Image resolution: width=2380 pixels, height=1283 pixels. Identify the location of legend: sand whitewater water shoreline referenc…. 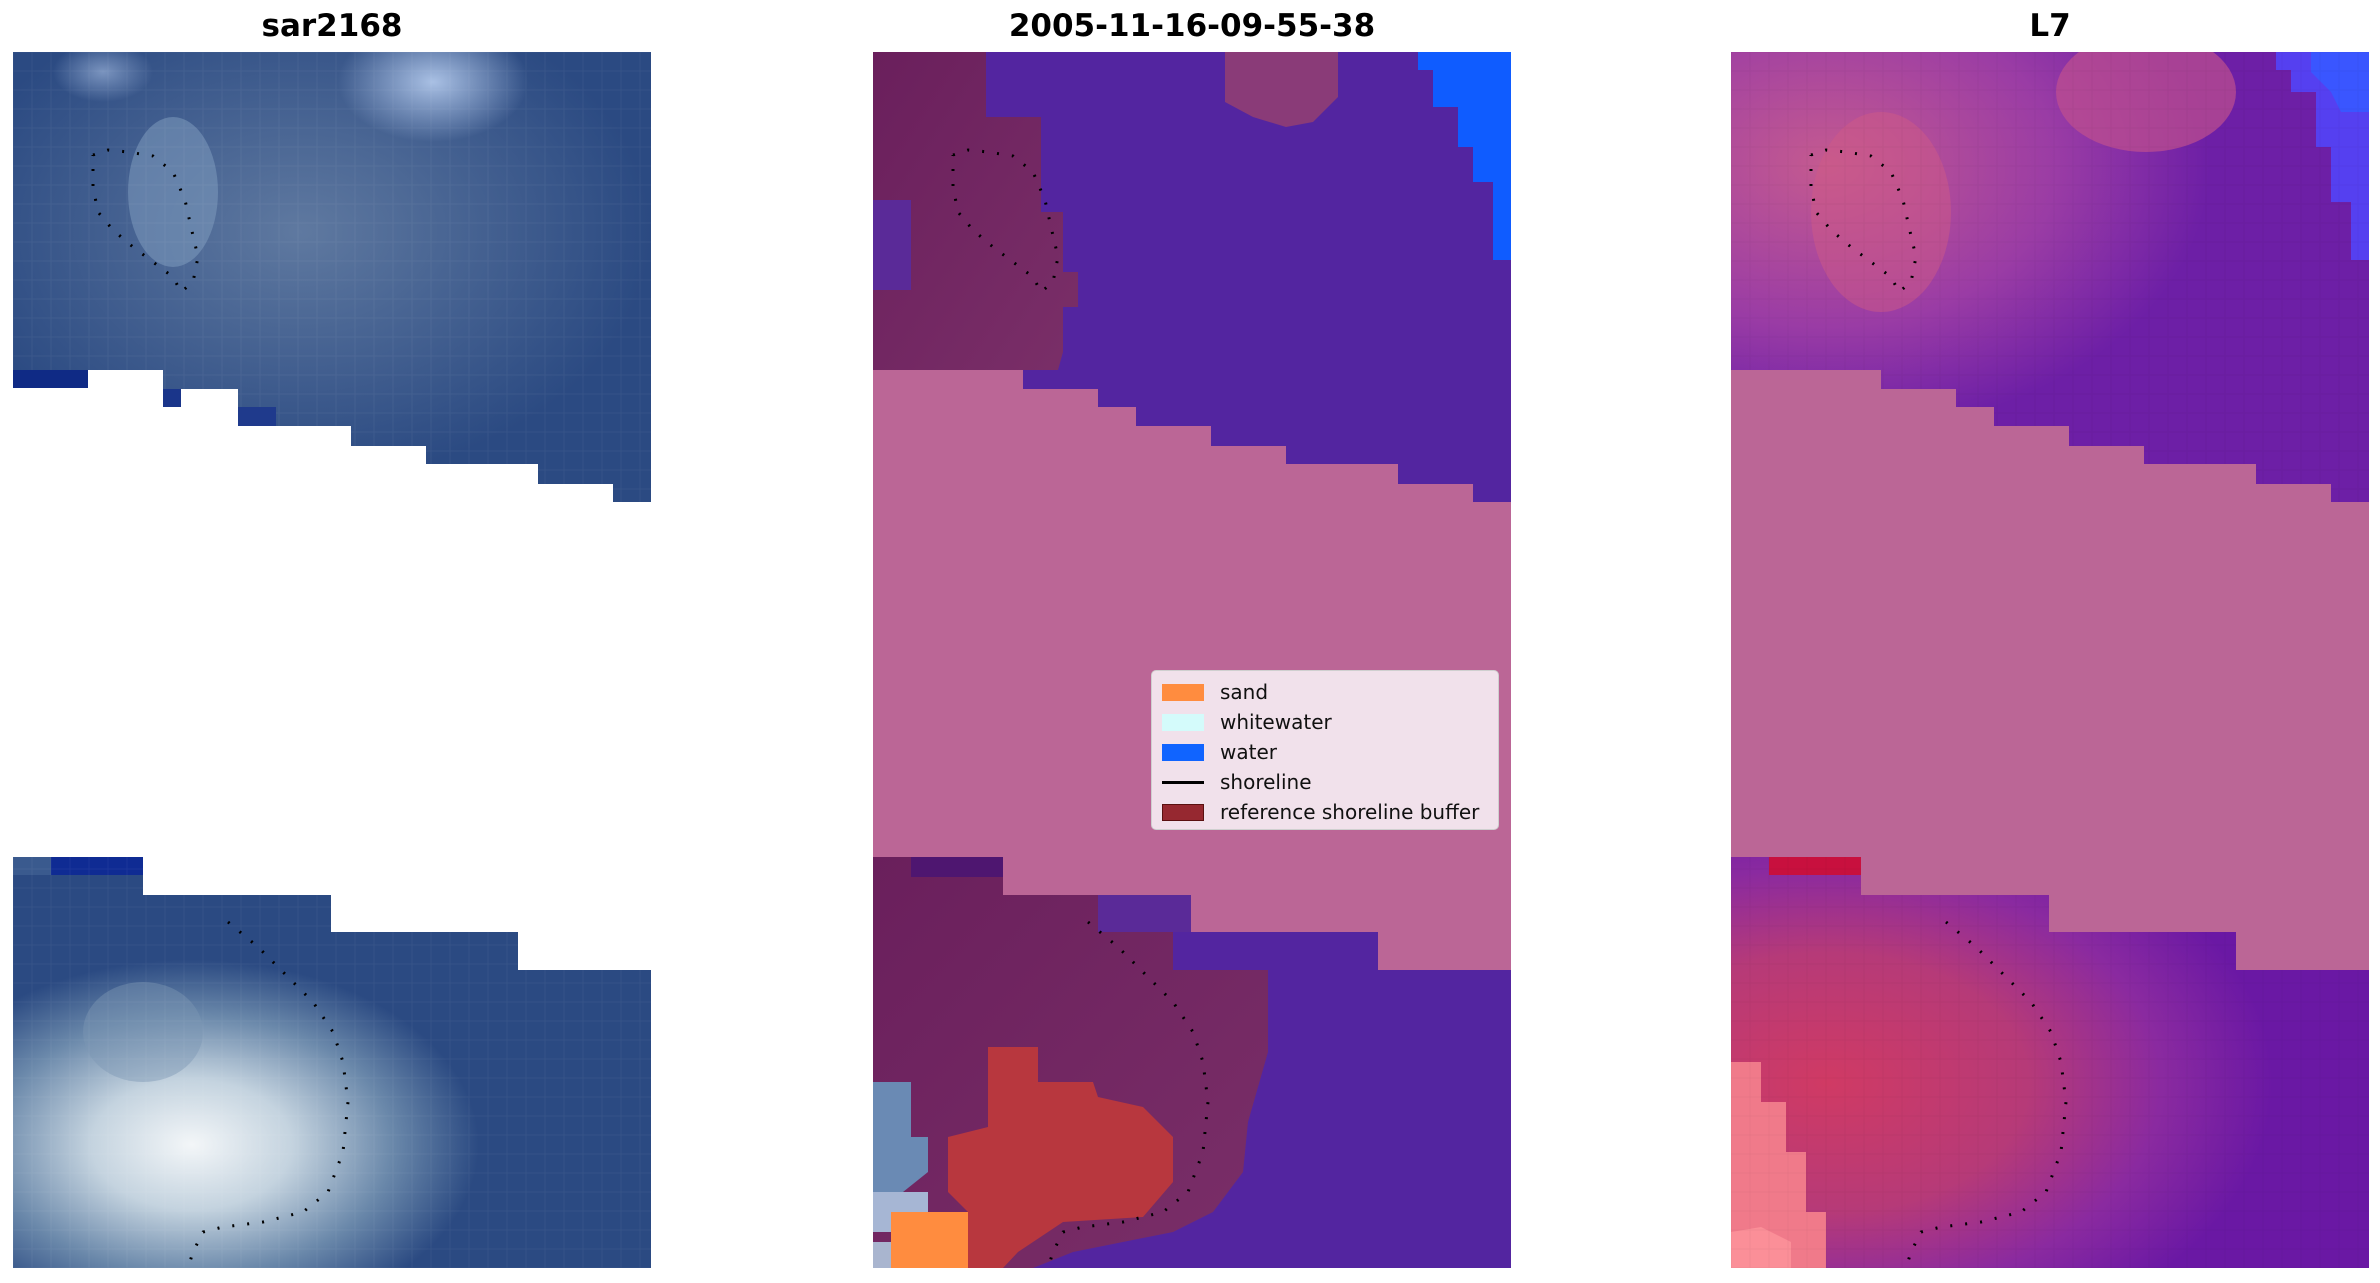
(1325, 750).